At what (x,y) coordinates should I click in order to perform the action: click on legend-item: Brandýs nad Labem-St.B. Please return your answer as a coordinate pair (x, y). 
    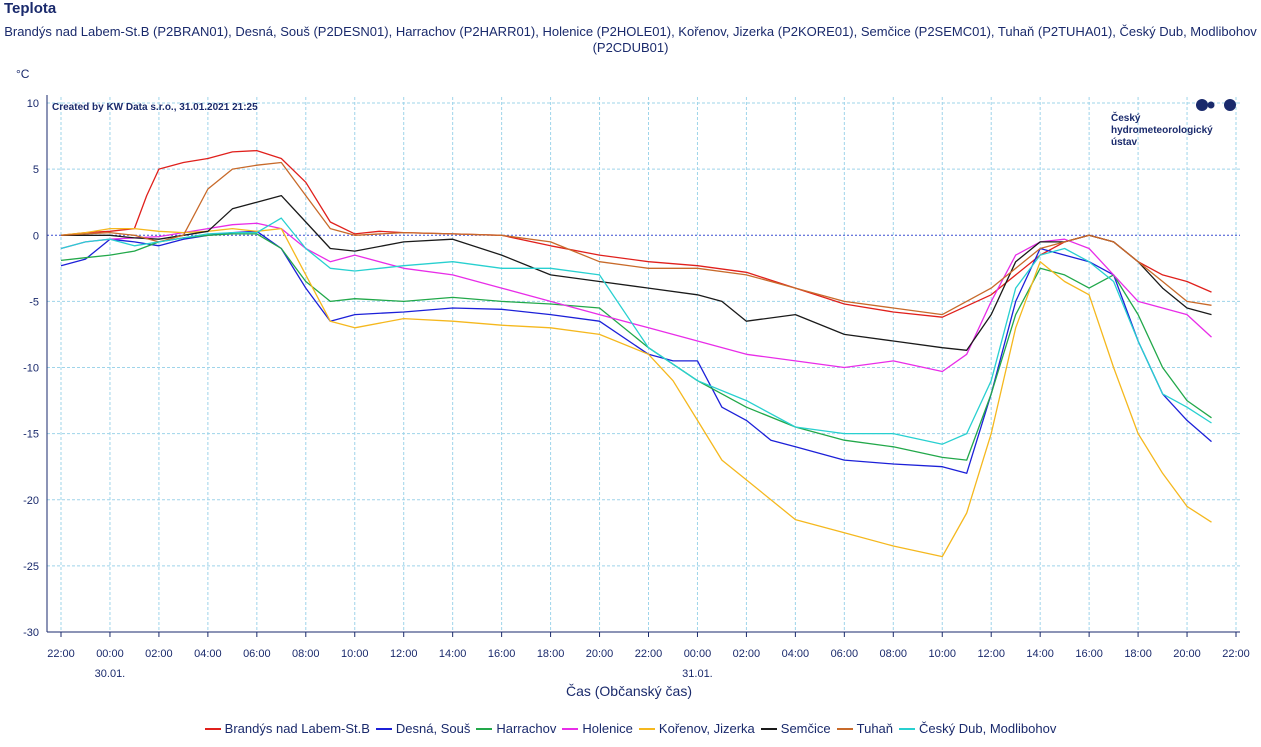
    Looking at the image, I should click on (287, 728).